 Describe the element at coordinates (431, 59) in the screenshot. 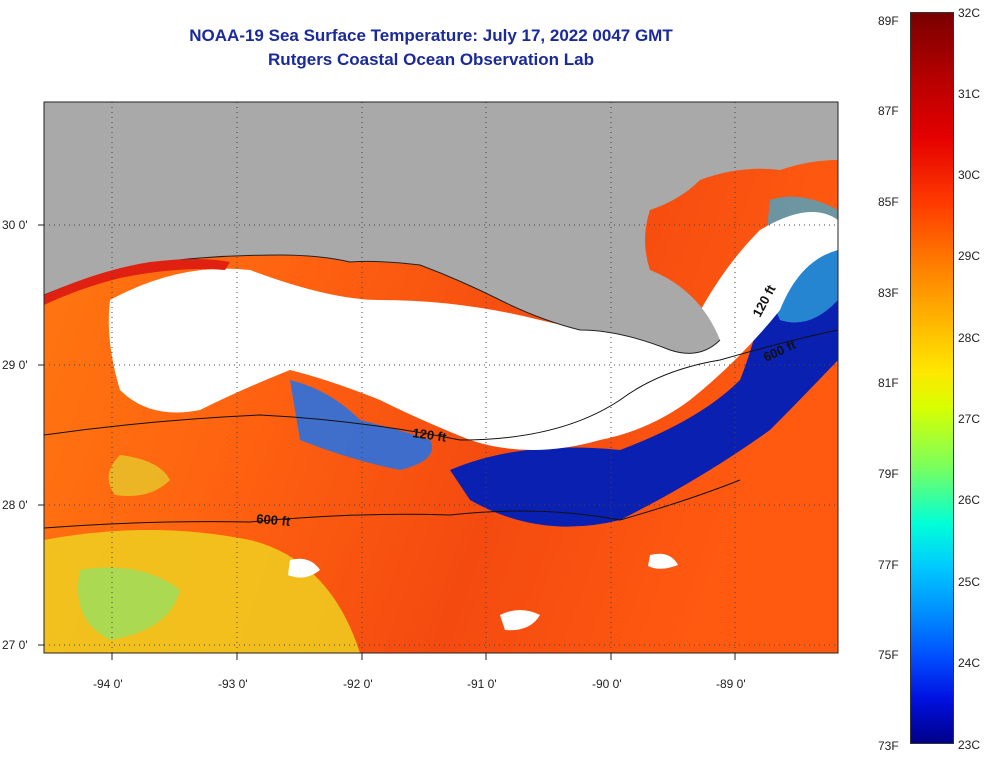

I see `map-subtitle: Rutgers Coastal Ocean Observation Lab` at that location.